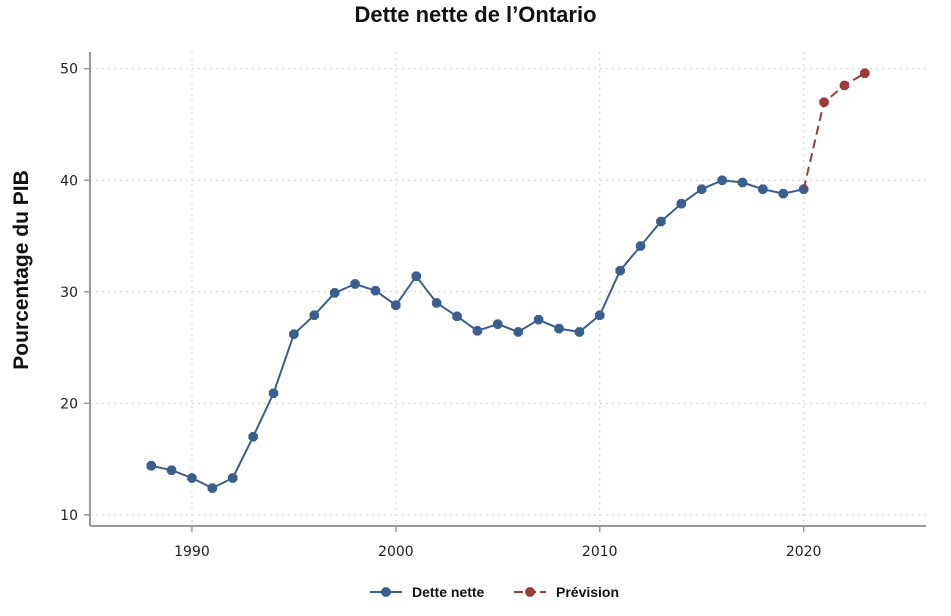  I want to click on x-tick-label: 1990, so click(192, 552).